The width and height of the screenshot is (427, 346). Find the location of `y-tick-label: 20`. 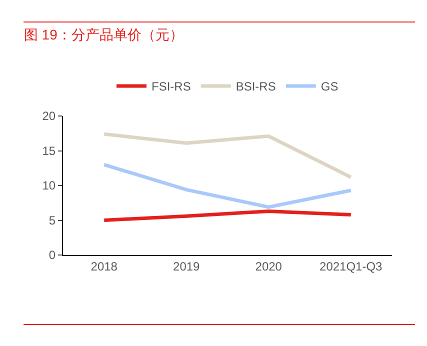

y-tick-label: 20 is located at coordinates (49, 116).